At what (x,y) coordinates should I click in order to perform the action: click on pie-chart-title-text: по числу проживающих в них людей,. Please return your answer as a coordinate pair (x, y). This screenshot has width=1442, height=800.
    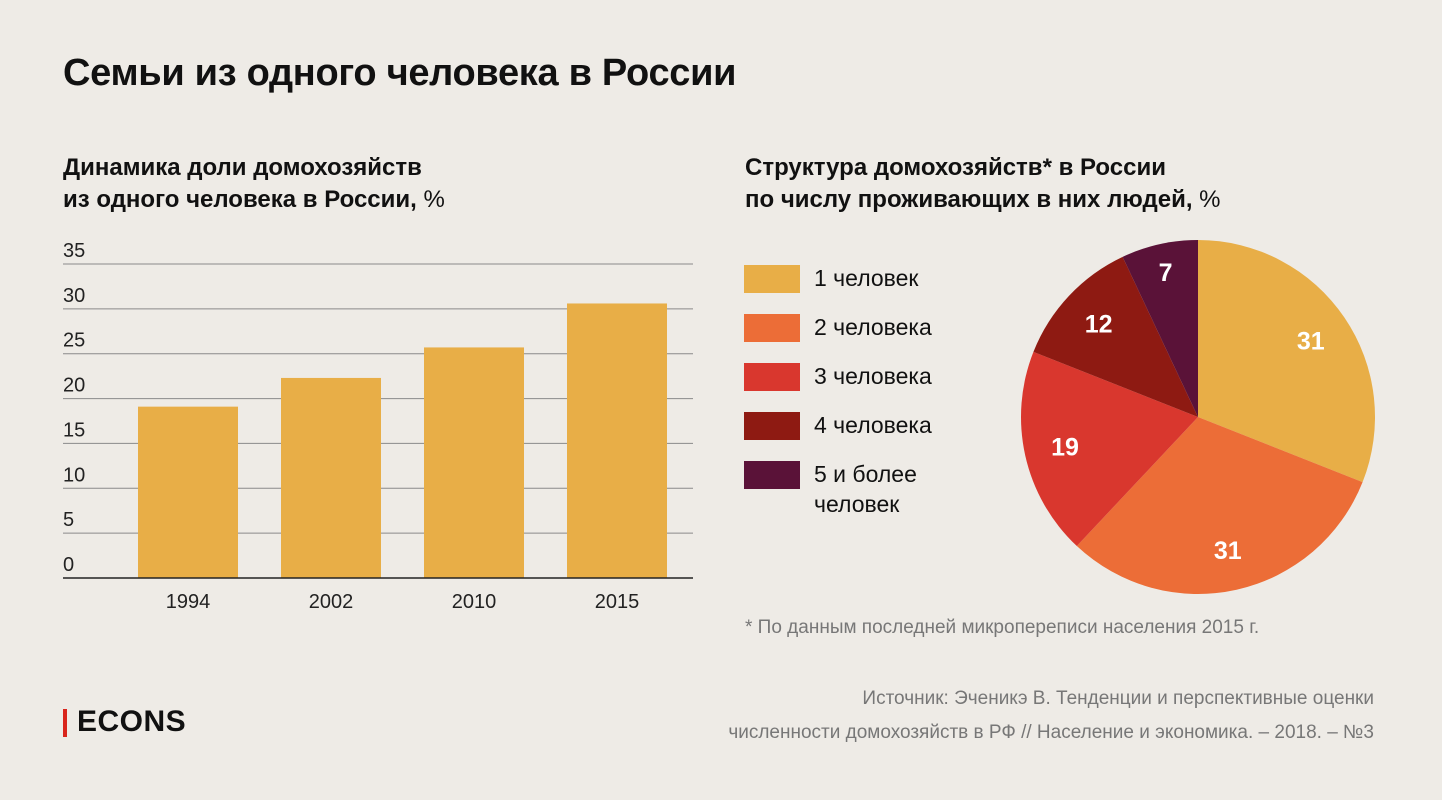
    Looking at the image, I should click on (969, 199).